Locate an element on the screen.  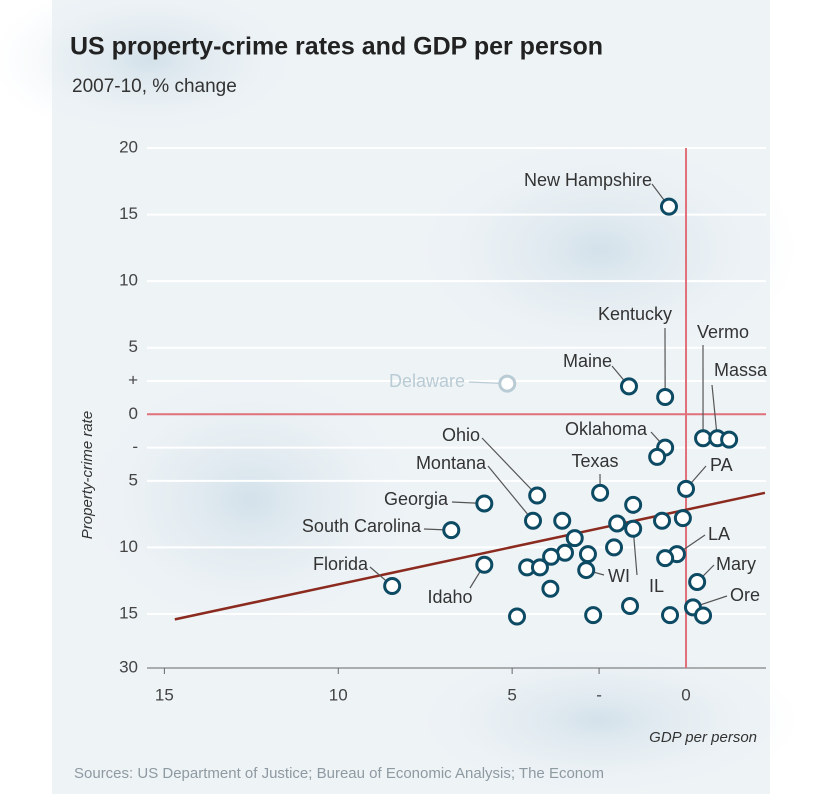
point-label: Mary is located at coordinates (736, 564).